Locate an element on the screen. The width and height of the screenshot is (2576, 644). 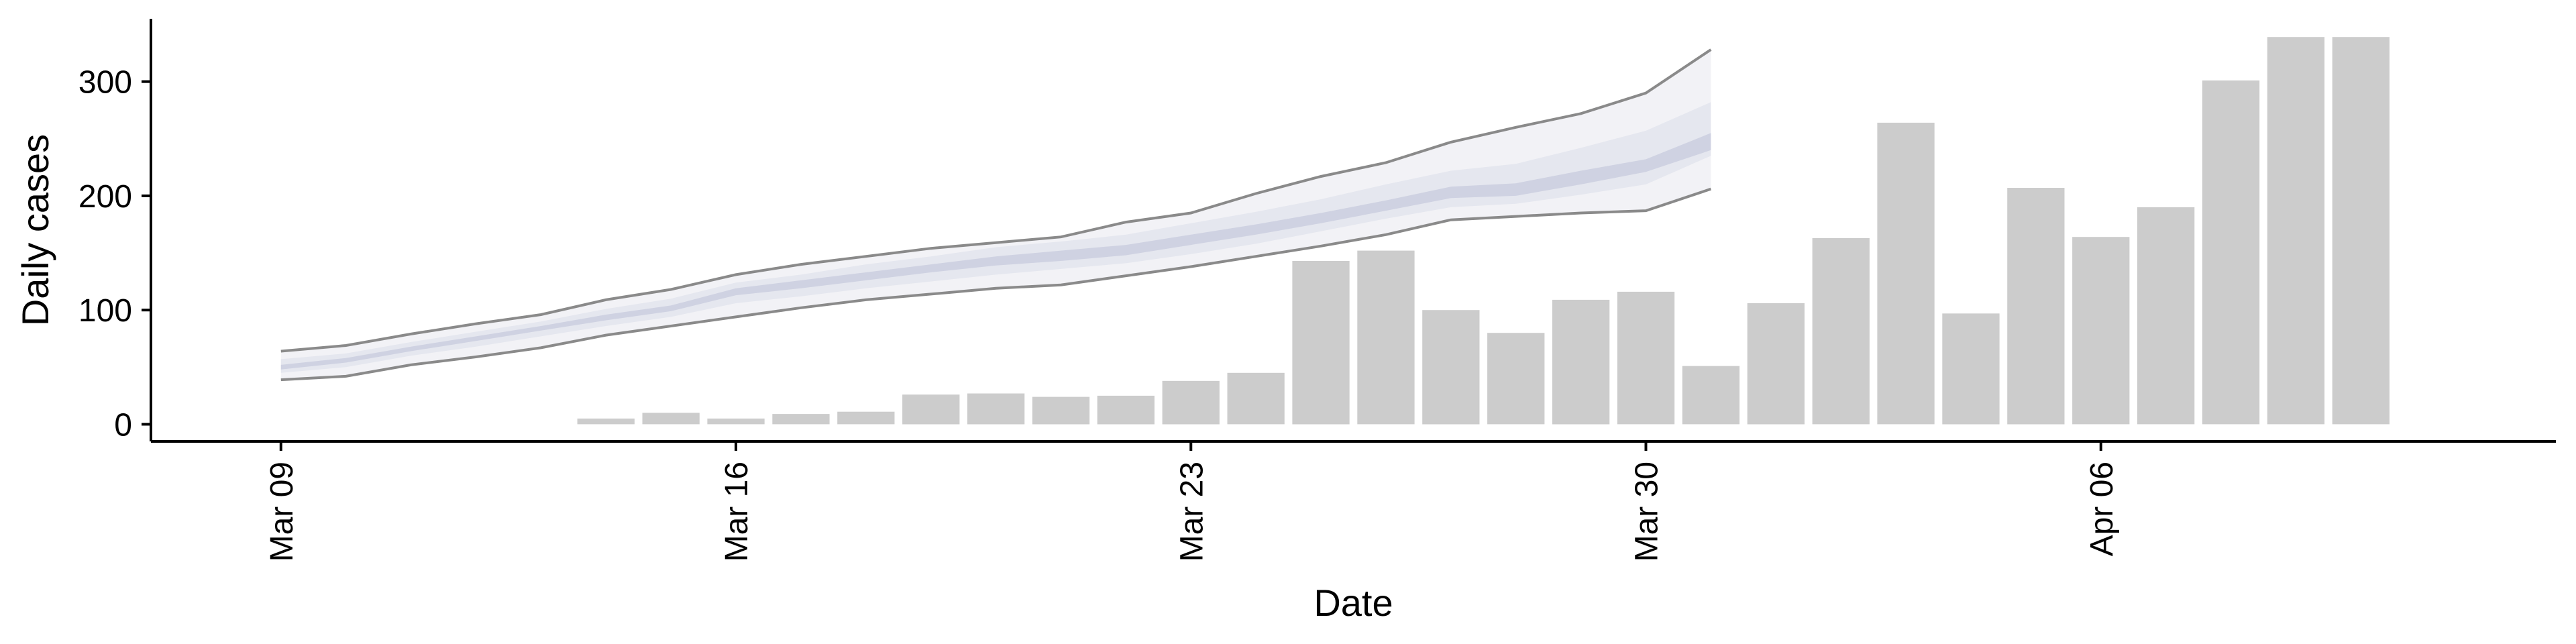
y-tick-label: 0 is located at coordinates (123, 425).